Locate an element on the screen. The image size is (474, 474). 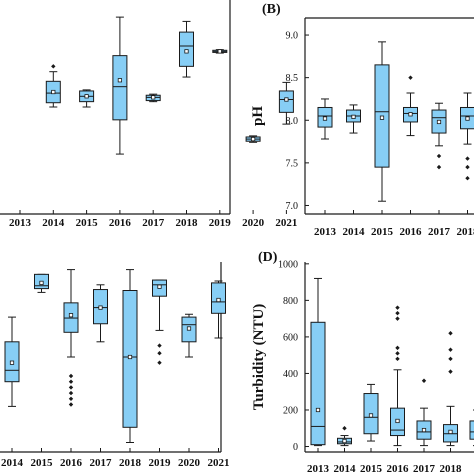
y-tick-label: 8.5 is located at coordinates (292, 78).